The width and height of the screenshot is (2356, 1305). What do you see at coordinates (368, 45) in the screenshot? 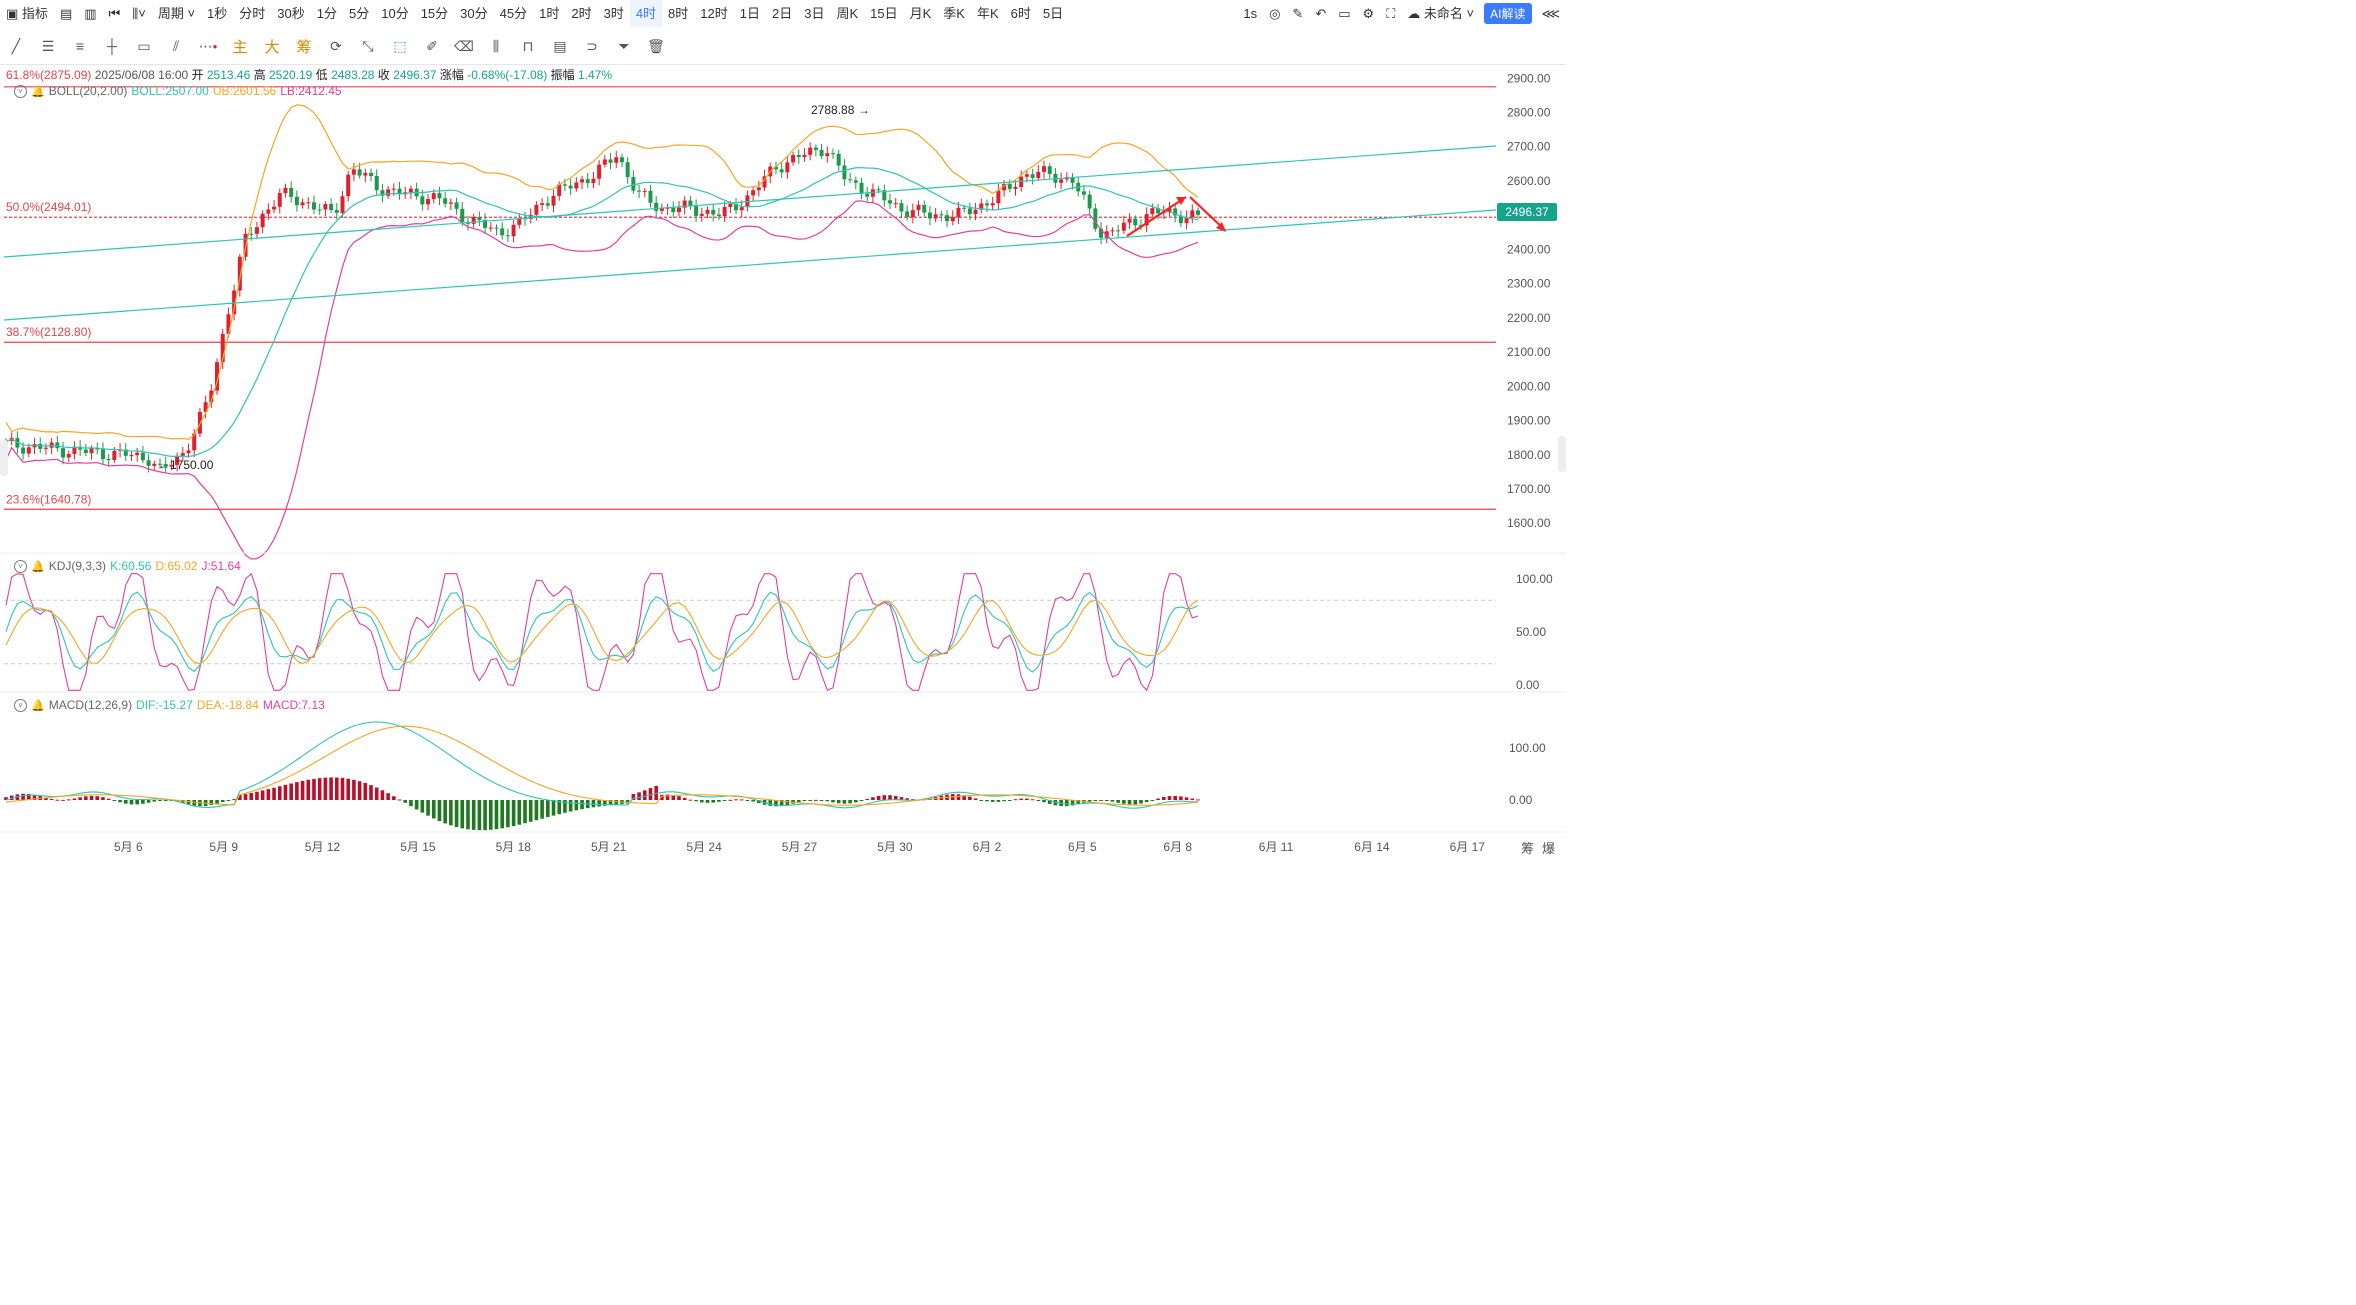
I see `measure-icon: ⤡` at bounding box center [368, 45].